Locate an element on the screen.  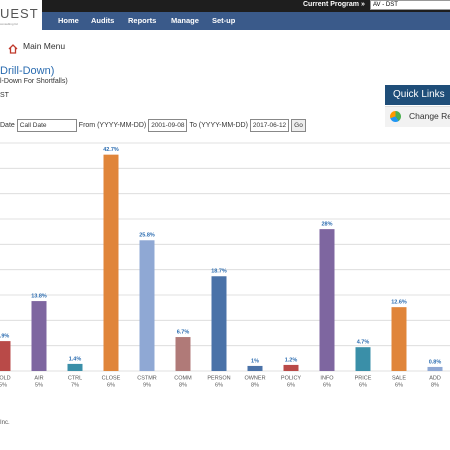
x-tick-label: COMM is located at coordinates (183, 378).